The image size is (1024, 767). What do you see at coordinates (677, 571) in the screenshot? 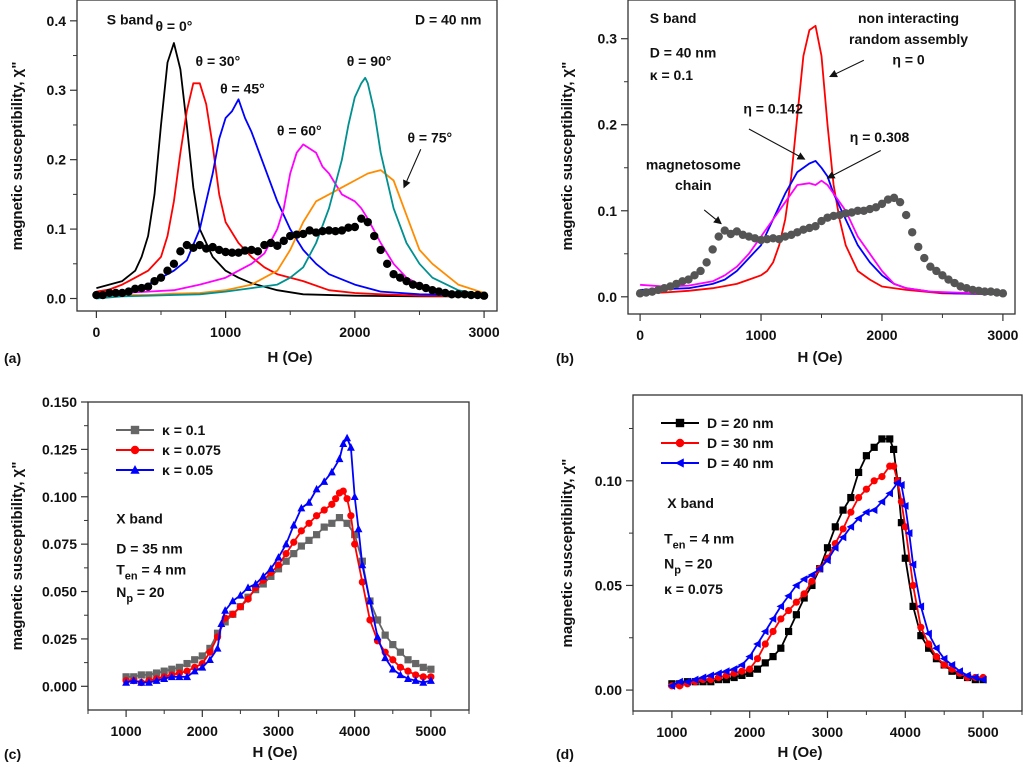
I see `annotation-subscript: p` at bounding box center [677, 571].